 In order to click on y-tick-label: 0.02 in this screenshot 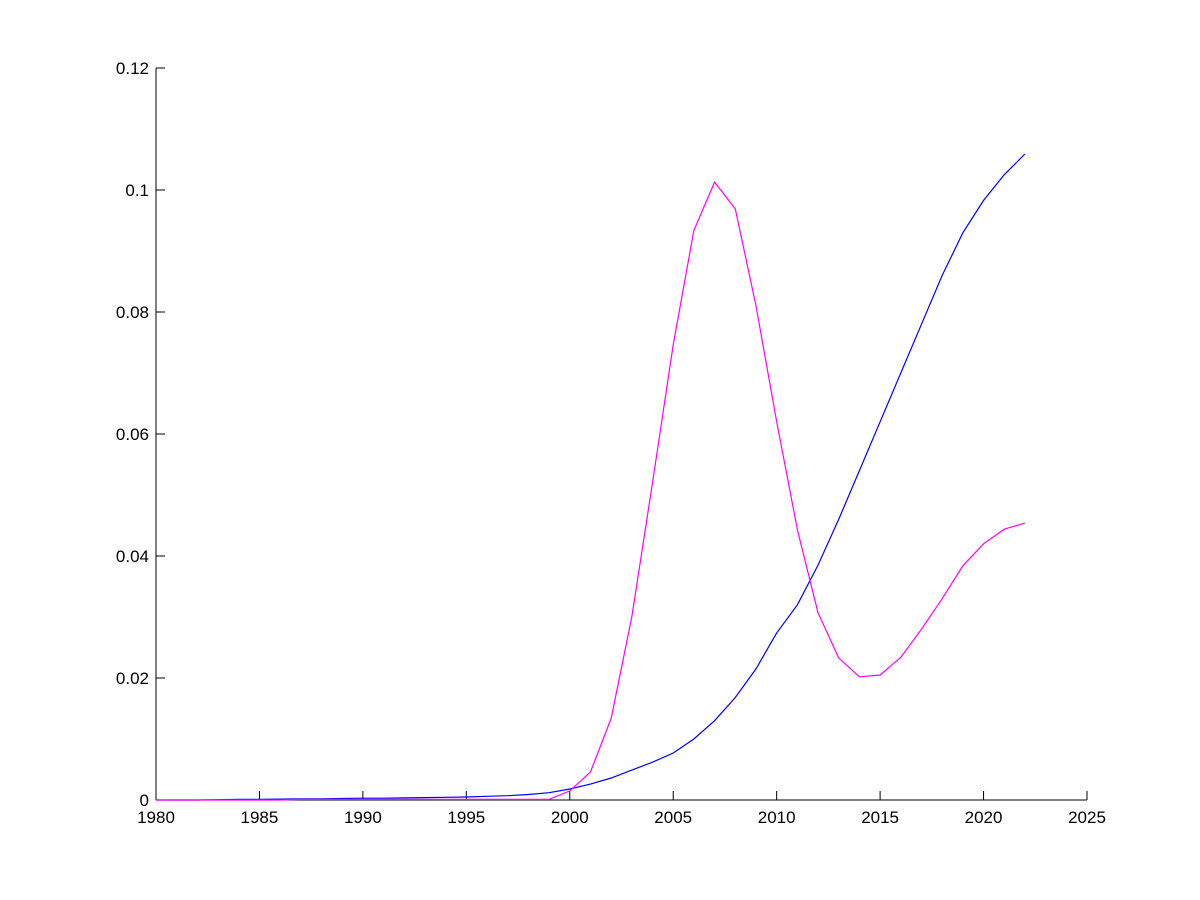, I will do `click(132, 678)`.